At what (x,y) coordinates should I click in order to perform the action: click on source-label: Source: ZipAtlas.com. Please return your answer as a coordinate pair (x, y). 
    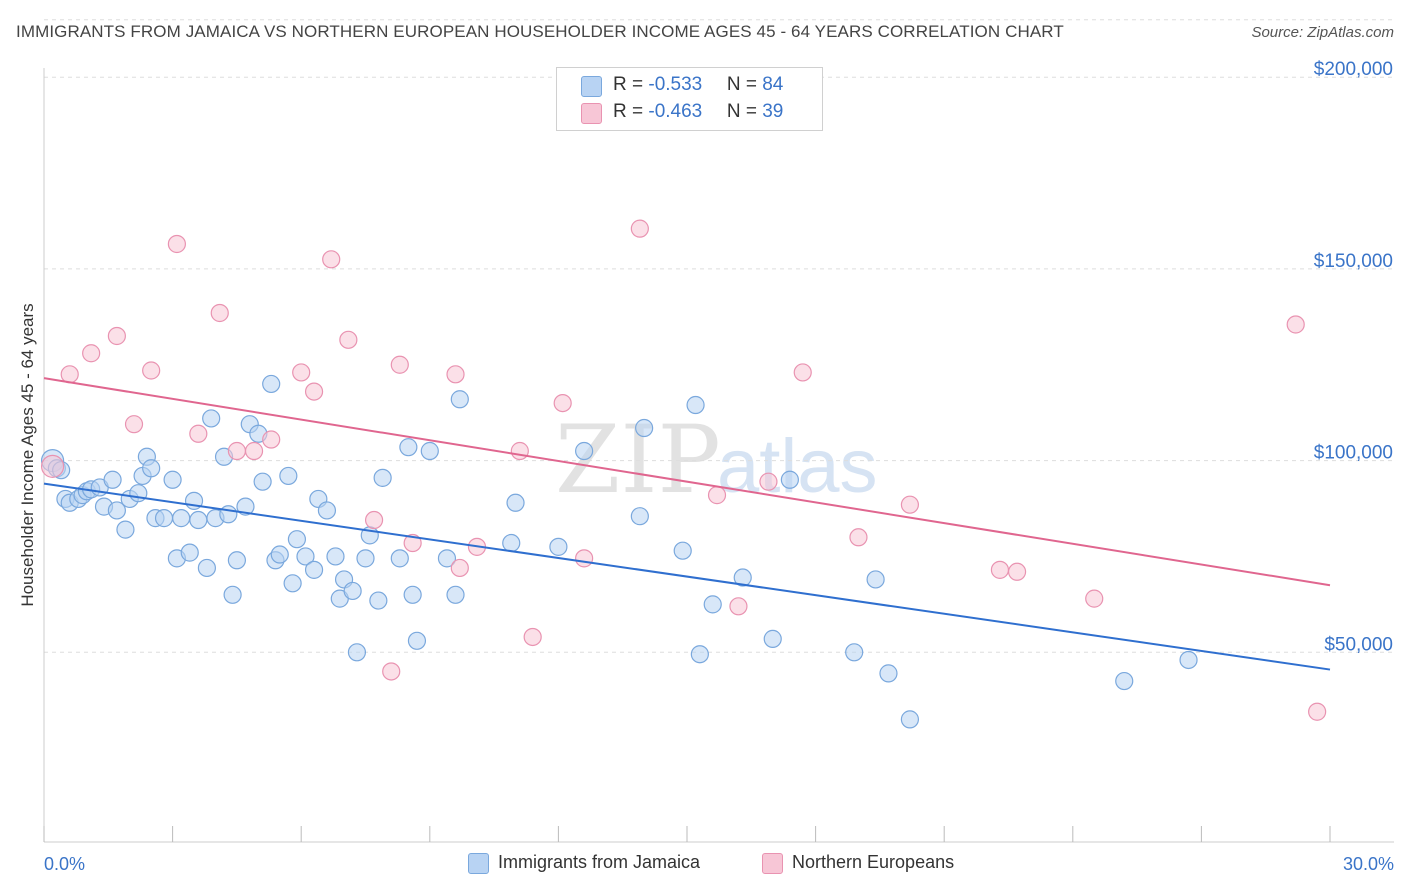
    Looking at the image, I should click on (1322, 32).